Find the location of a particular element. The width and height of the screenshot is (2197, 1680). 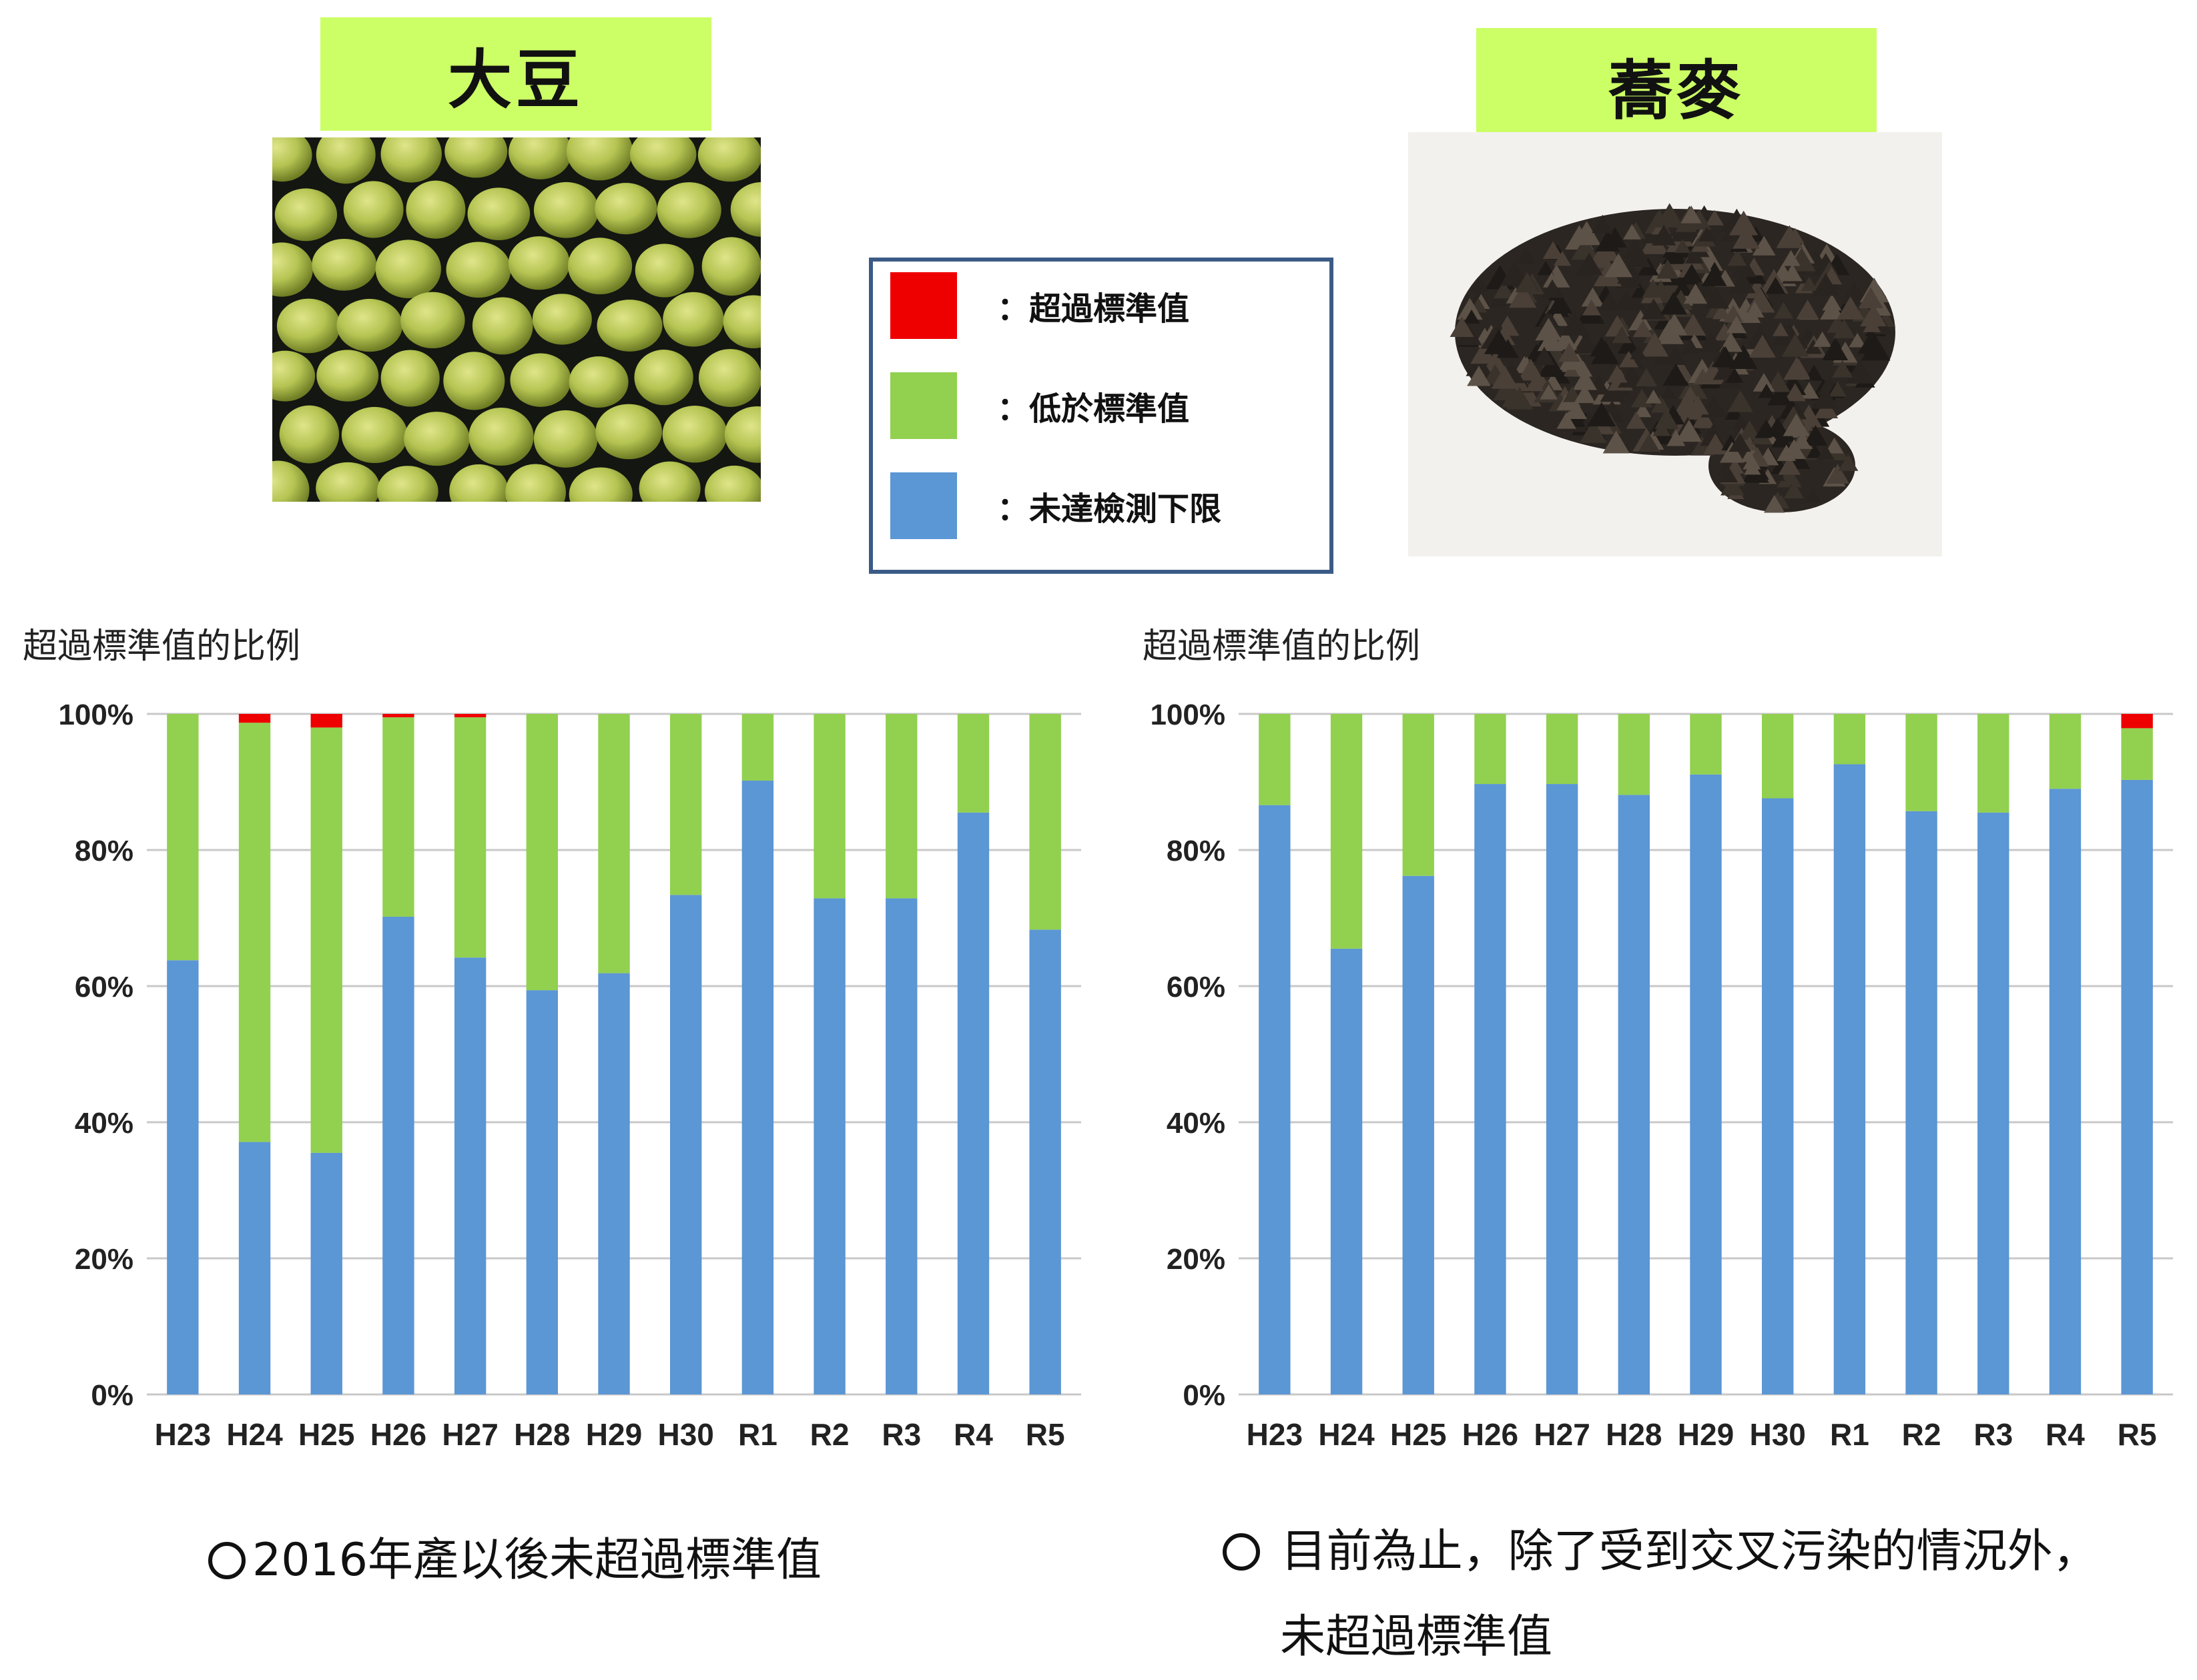

x-tick-label: H23 is located at coordinates (1275, 1434).